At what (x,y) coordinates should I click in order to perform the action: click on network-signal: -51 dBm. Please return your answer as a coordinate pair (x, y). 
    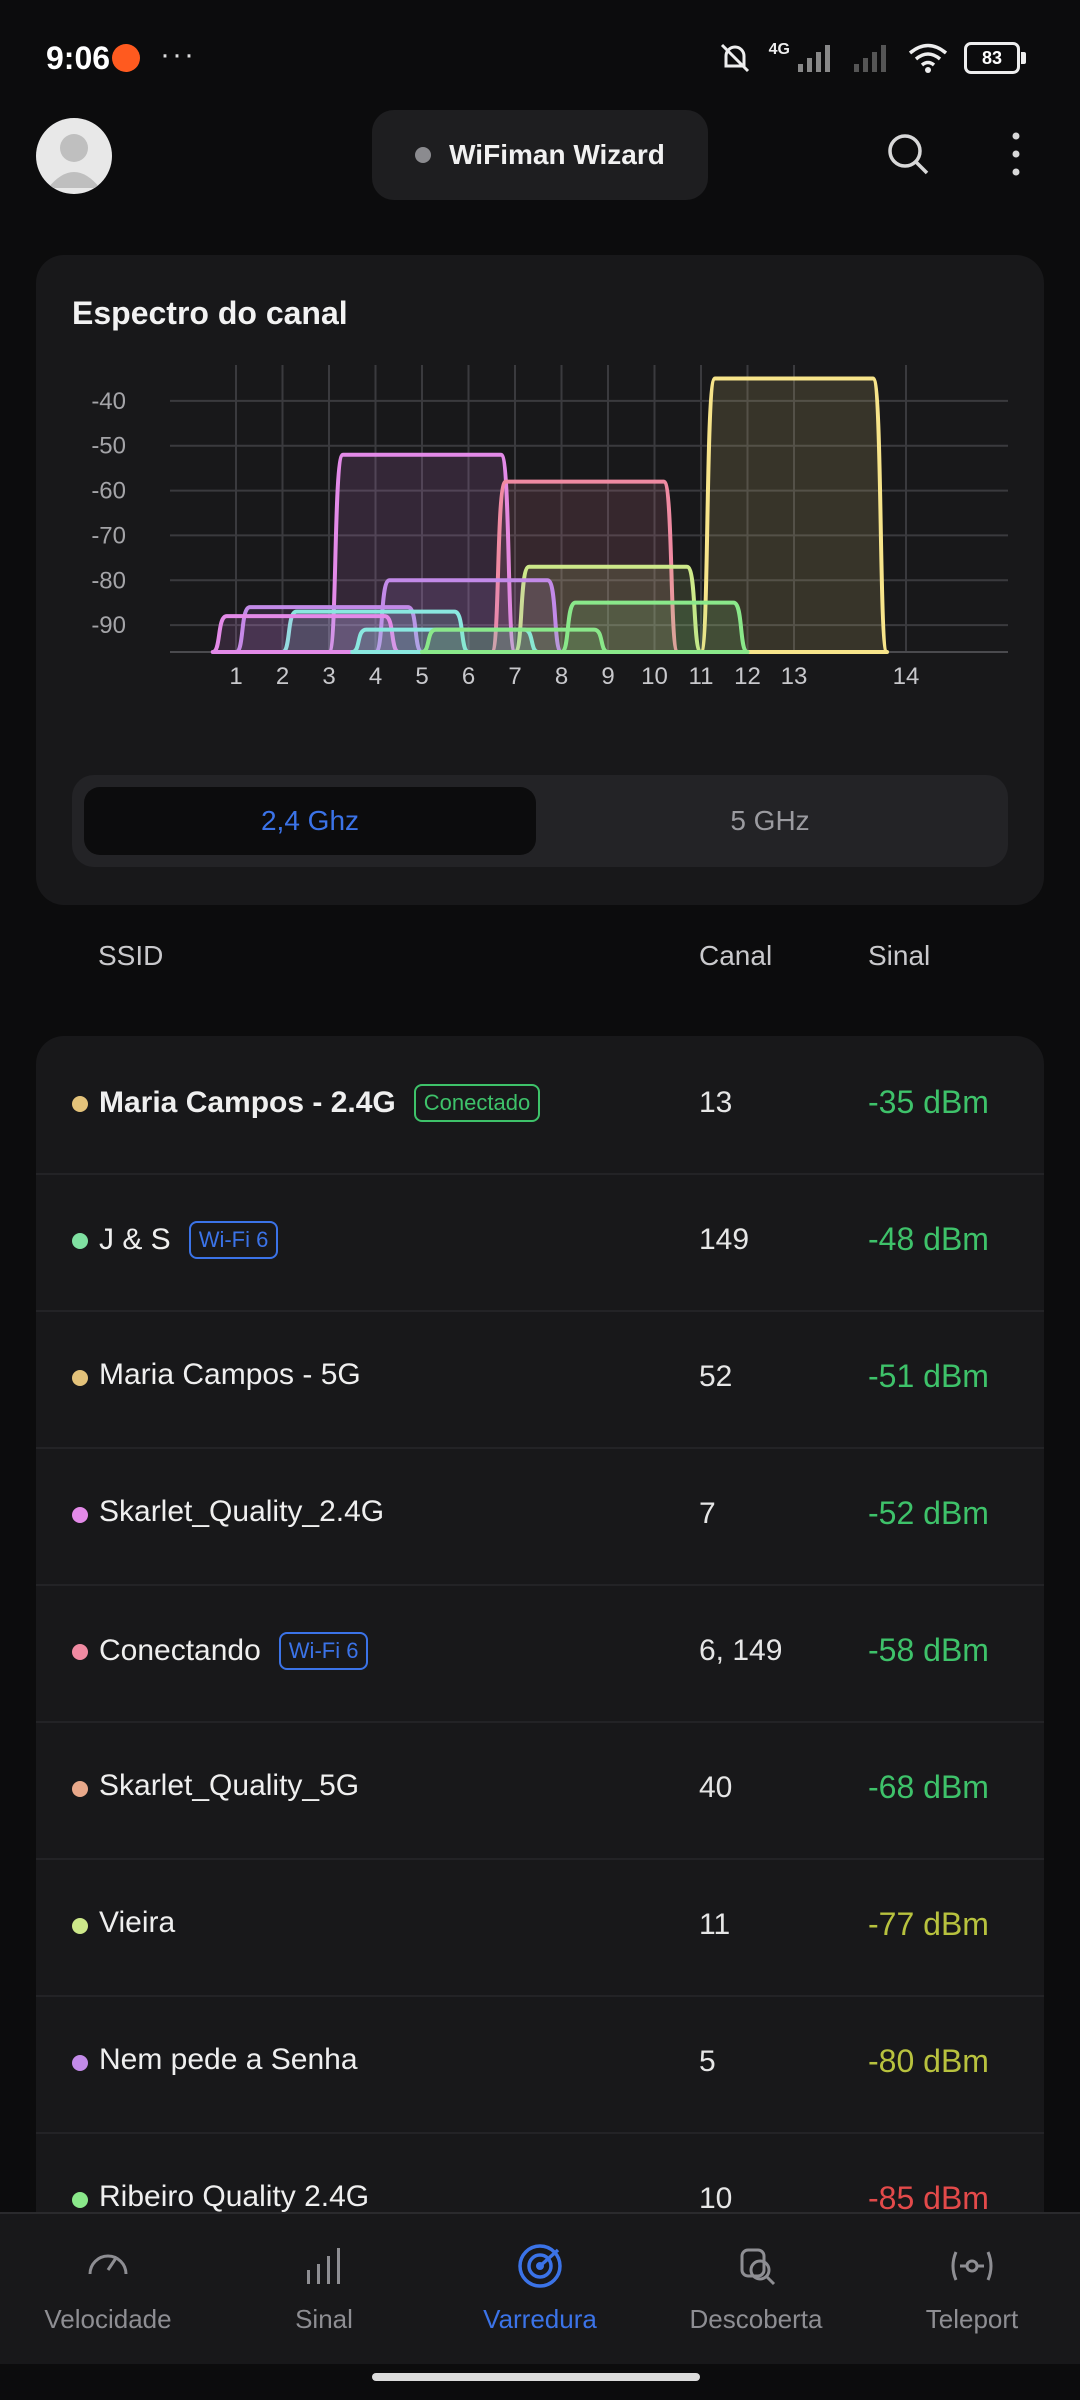
    Looking at the image, I should click on (928, 1376).